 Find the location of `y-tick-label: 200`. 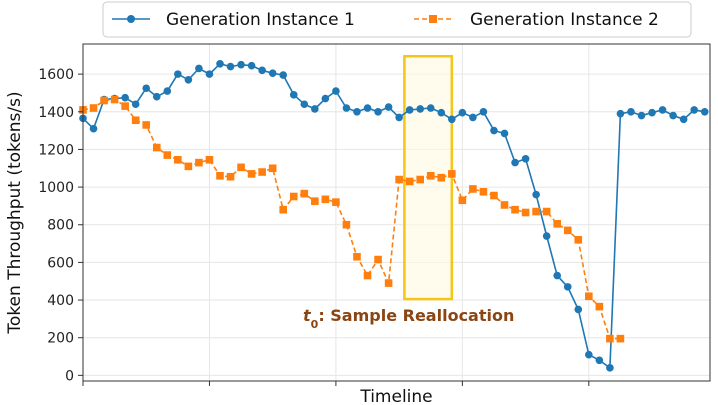

y-tick-label: 200 is located at coordinates (60, 339).